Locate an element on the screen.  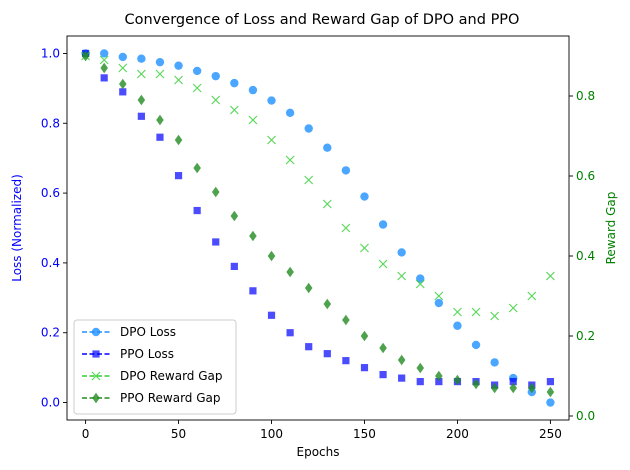
y-left-tick-label: 0.0 is located at coordinates (50, 403).